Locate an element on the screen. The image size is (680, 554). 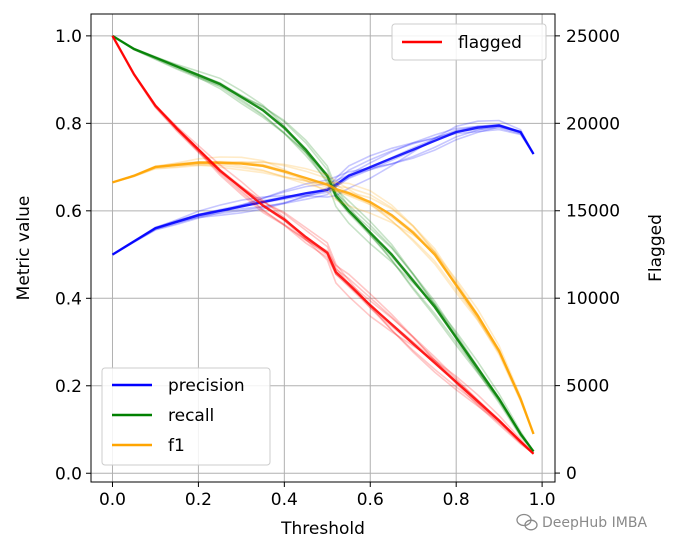
legend-label-flagged: flagged is located at coordinates (490, 43).